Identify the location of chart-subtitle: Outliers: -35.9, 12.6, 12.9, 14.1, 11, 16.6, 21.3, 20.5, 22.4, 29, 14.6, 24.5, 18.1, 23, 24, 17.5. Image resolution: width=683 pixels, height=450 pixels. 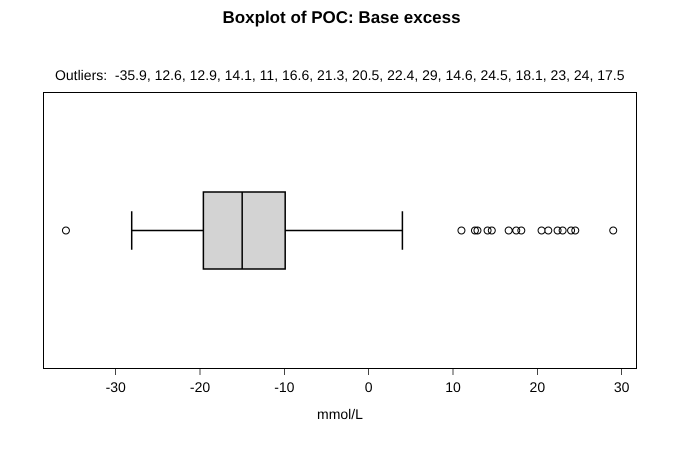
(340, 75).